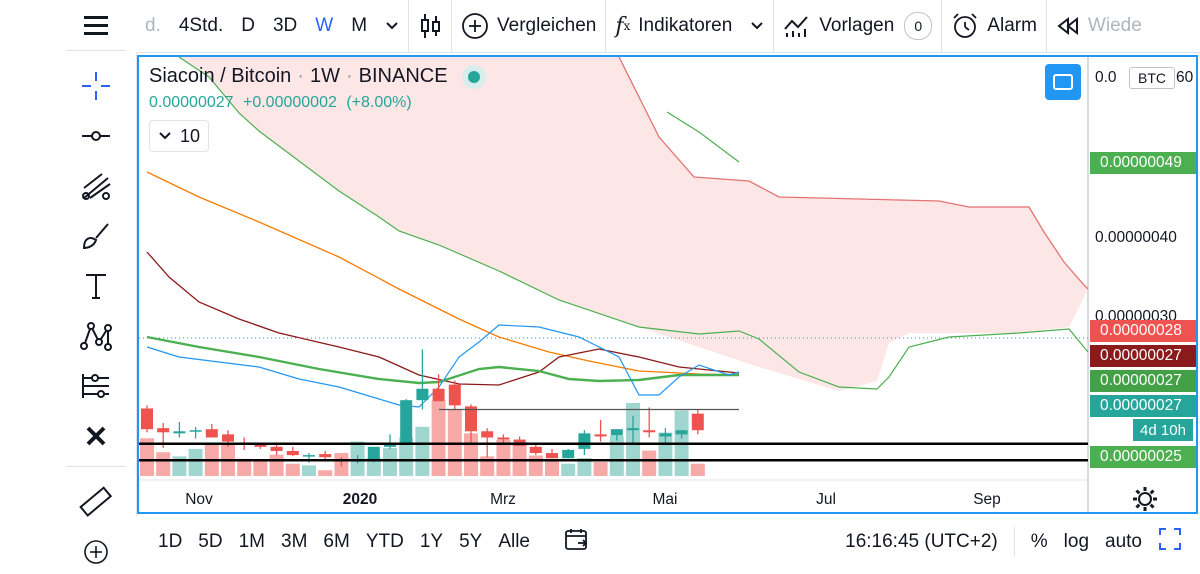 The width and height of the screenshot is (1200, 574). I want to click on interval-4: W, so click(324, 25).